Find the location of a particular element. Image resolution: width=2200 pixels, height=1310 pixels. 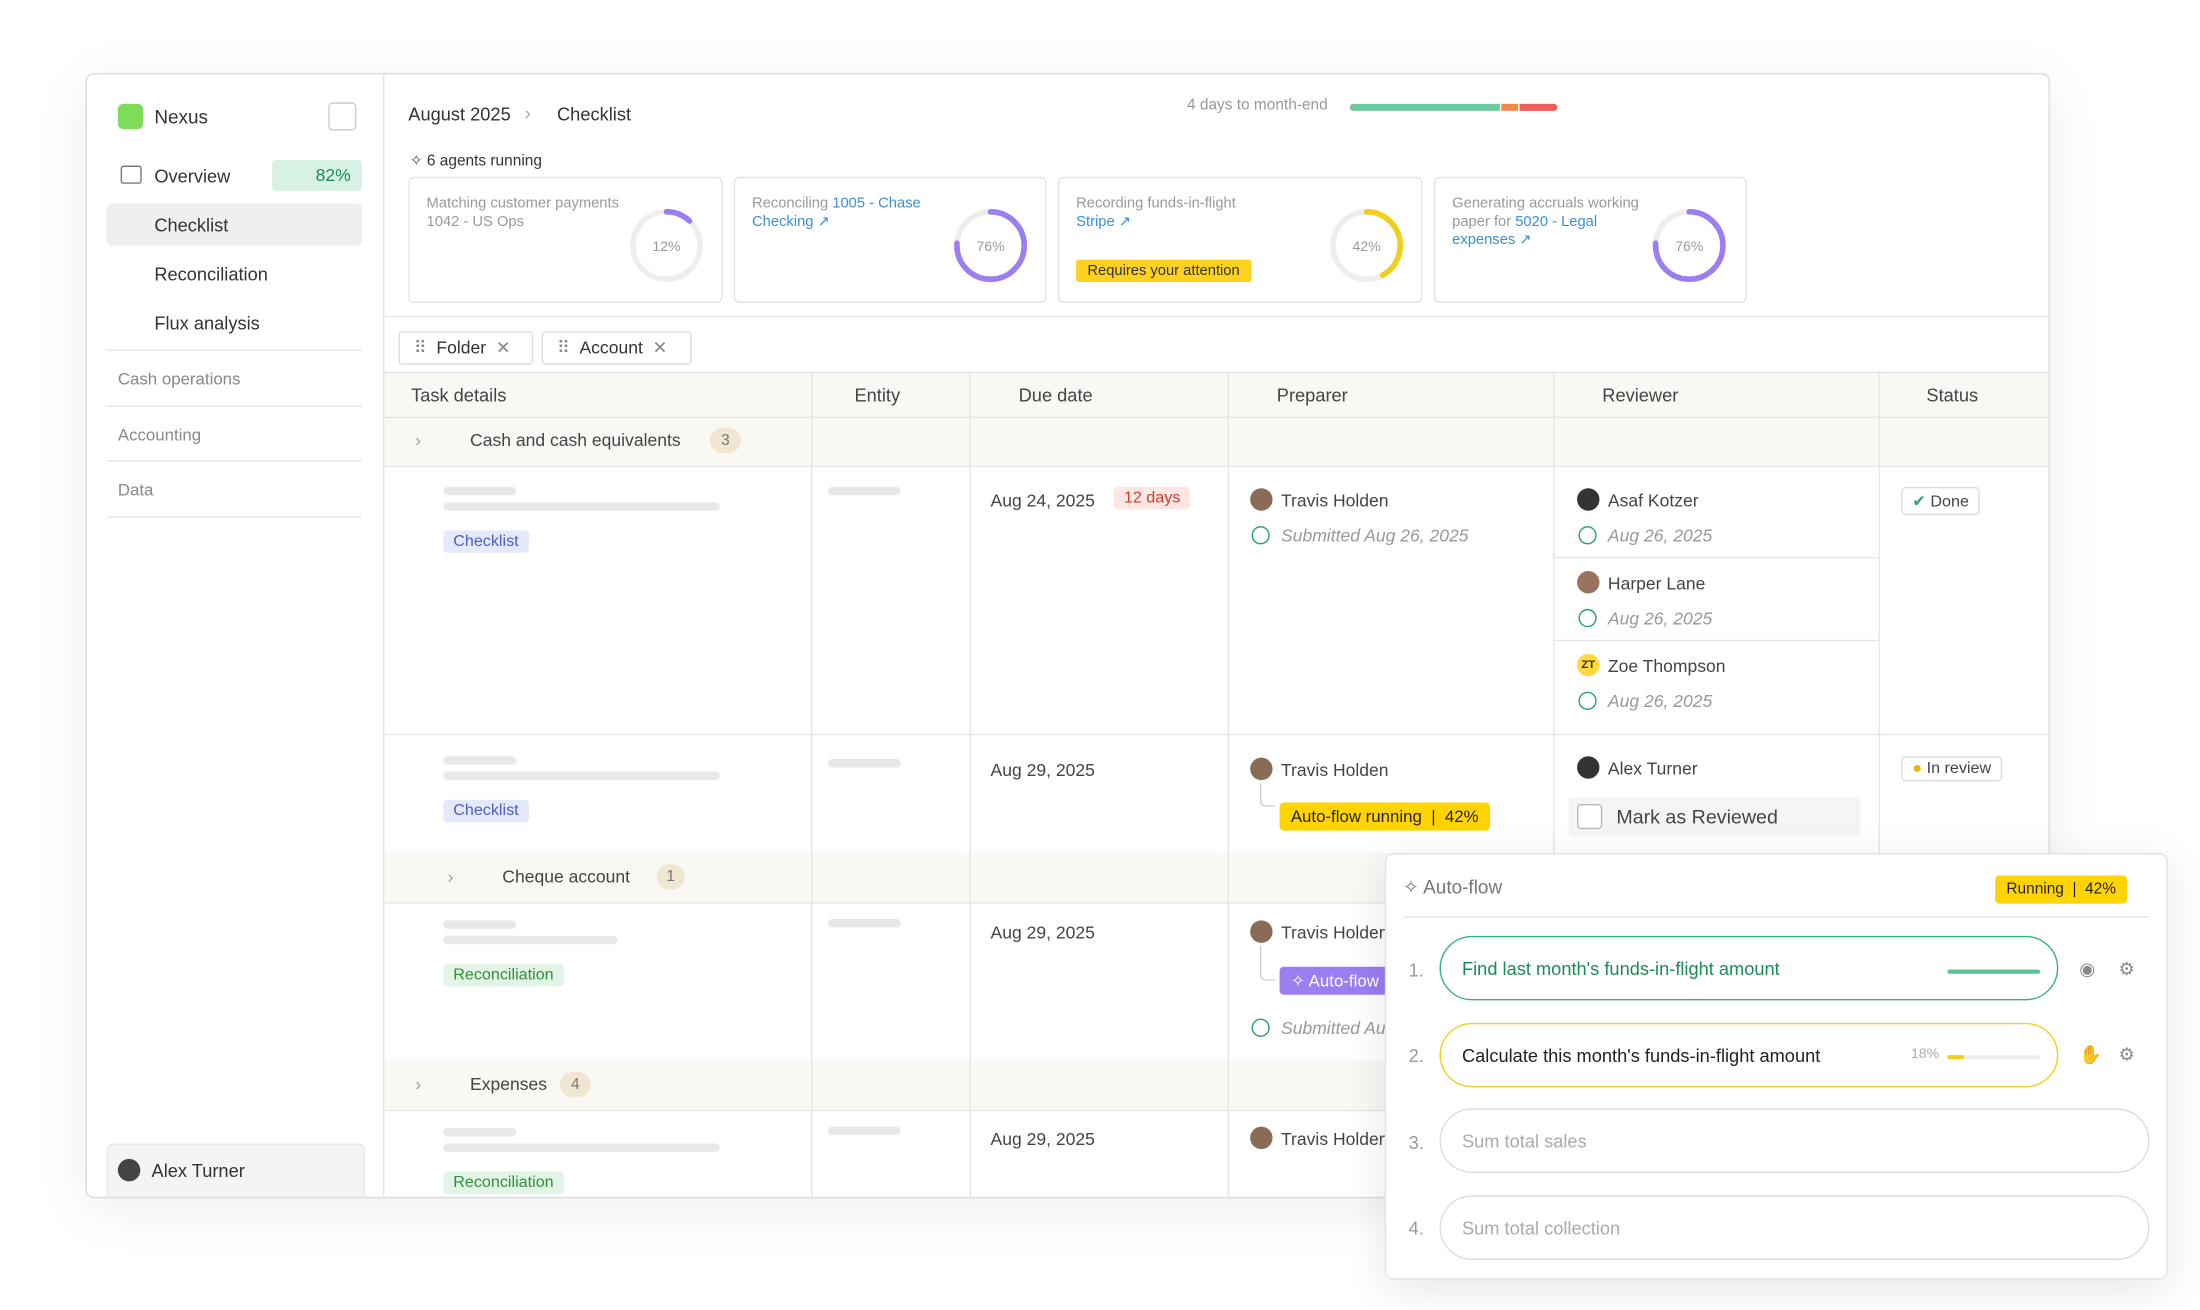

review-action is located at coordinates (1714, 816).